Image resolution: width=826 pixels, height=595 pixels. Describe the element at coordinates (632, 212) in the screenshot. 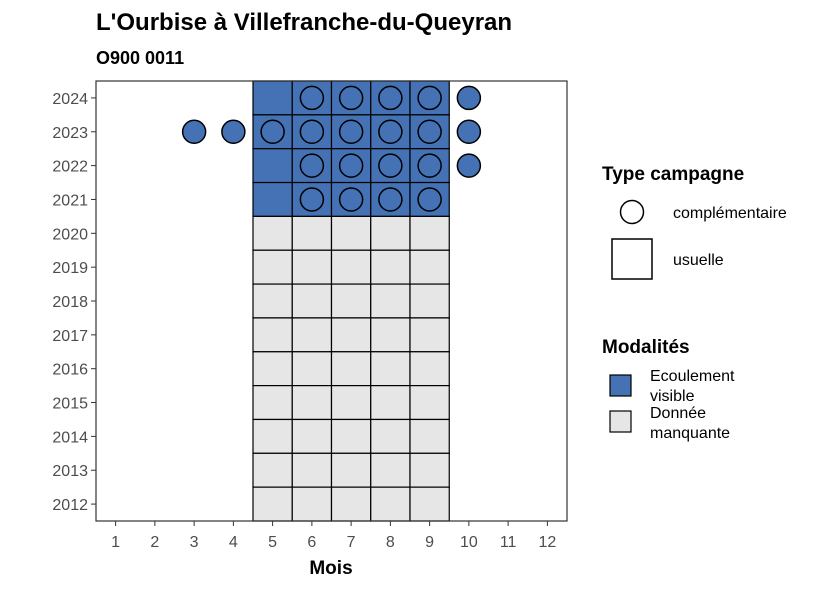

I see `legend-key-circle` at that location.